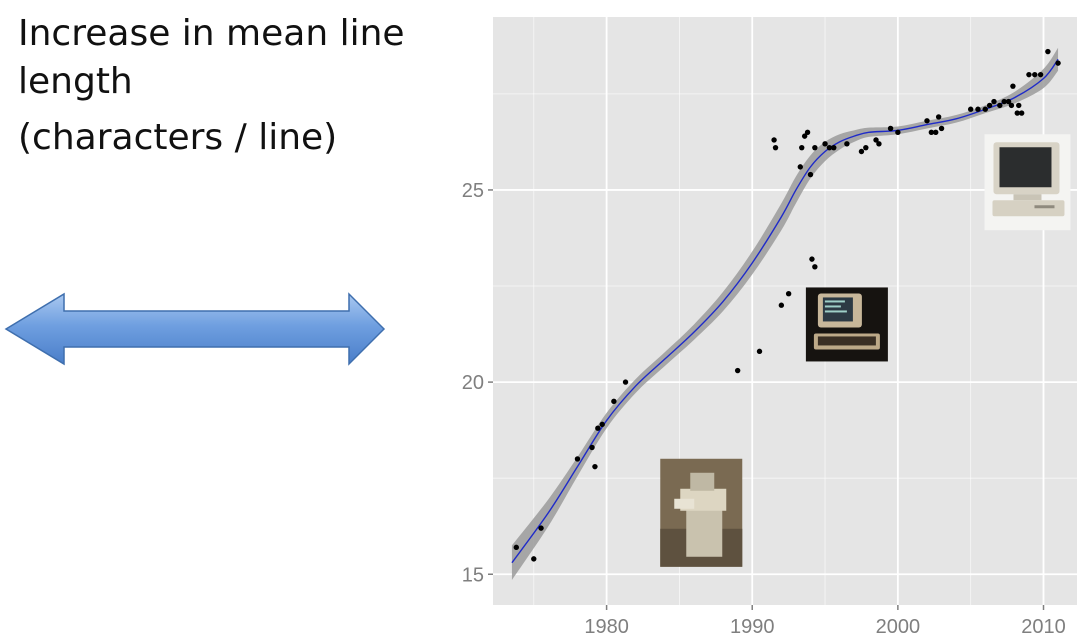  Describe the element at coordinates (825, 621) in the screenshot. I see `x-axis-ticks: 1980 1990 2000 2010` at that location.